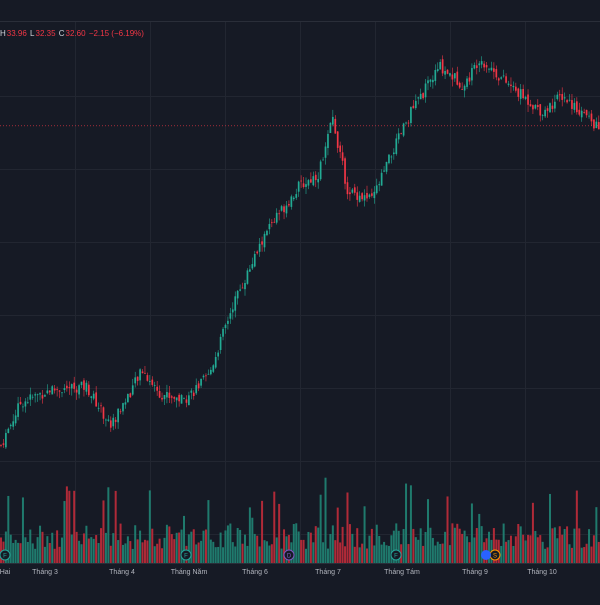 The image size is (600, 605). I want to click on legend-high-value: 33.96, so click(16, 33).